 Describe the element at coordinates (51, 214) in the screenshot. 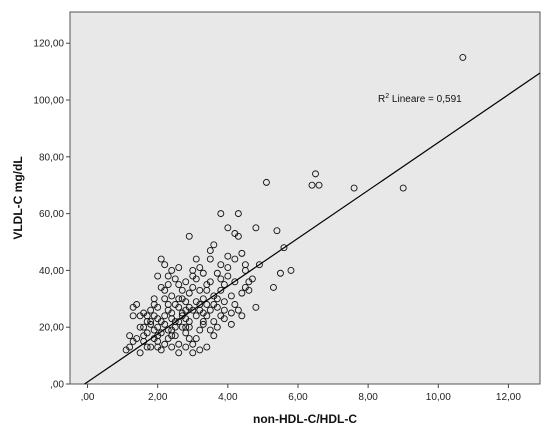

I see `y-tick-label: 60,00` at that location.